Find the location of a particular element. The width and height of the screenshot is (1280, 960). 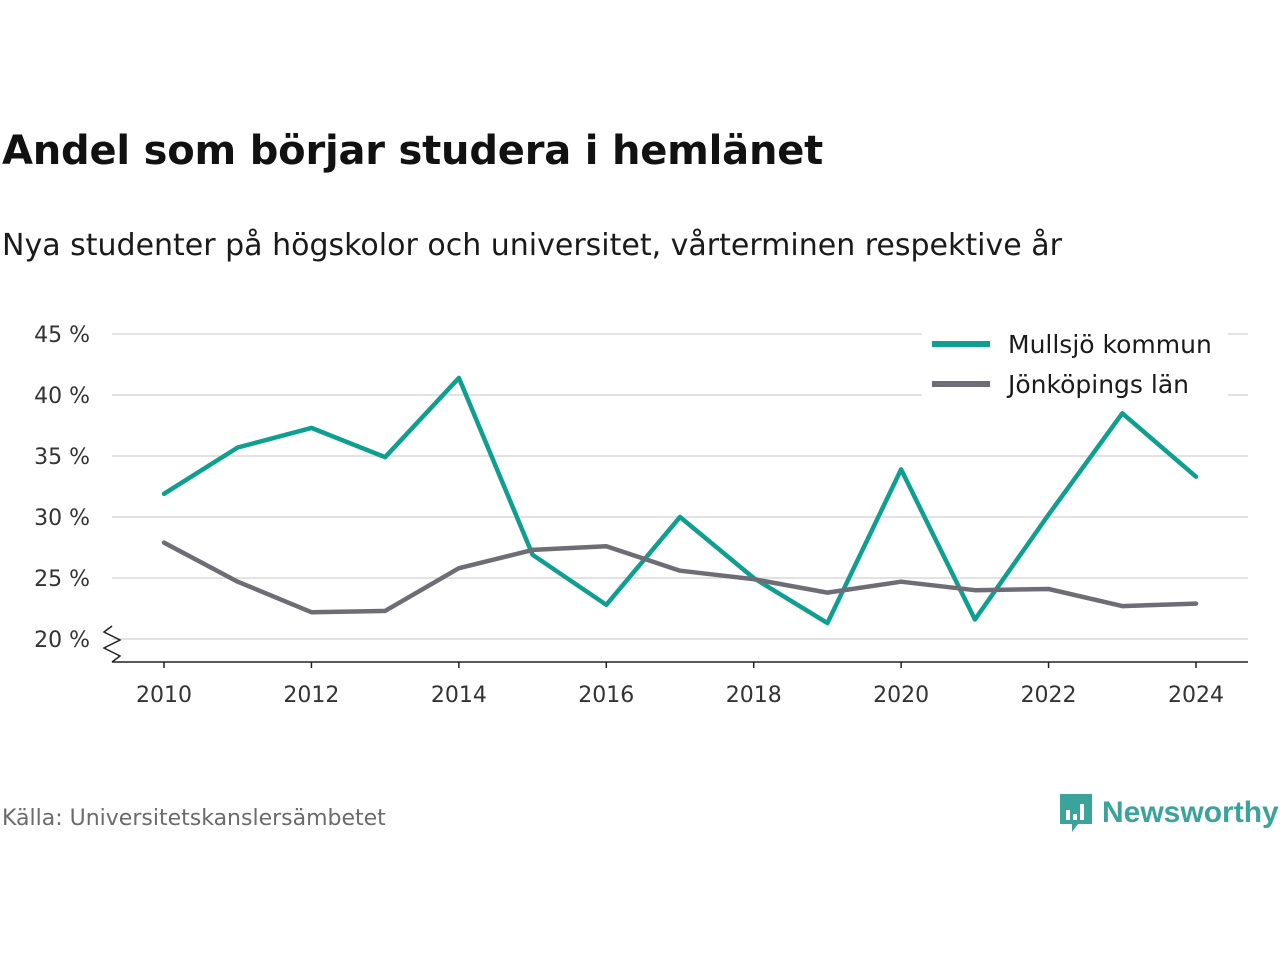

series-line-j-nk-pings-l-n is located at coordinates (680, 577).